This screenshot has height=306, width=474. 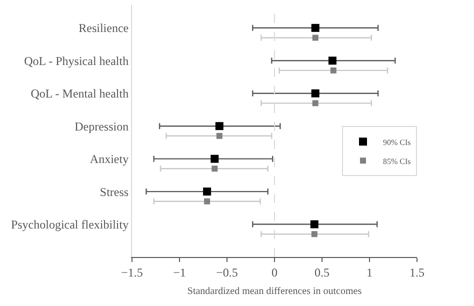 I want to click on y-tick-label: Resilience, so click(x=103, y=28).